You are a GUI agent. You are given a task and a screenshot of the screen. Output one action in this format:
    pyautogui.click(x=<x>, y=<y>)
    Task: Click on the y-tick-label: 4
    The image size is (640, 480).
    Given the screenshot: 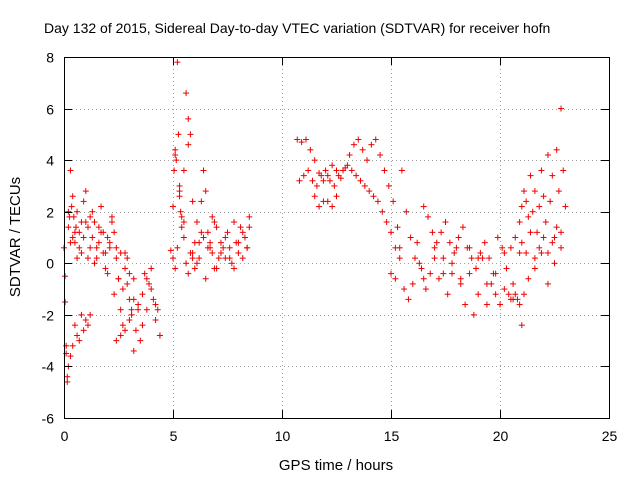 What is the action you would take?
    pyautogui.click(x=50, y=161)
    